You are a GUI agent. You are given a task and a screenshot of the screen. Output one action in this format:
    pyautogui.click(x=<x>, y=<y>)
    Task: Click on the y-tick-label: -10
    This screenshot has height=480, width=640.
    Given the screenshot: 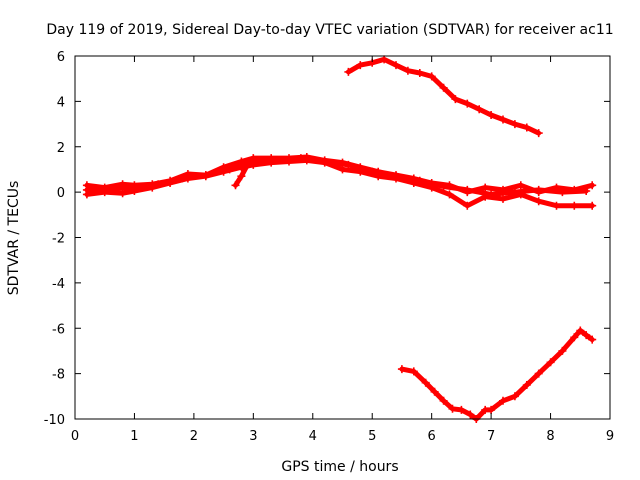 What is the action you would take?
    pyautogui.click(x=54, y=420)
    